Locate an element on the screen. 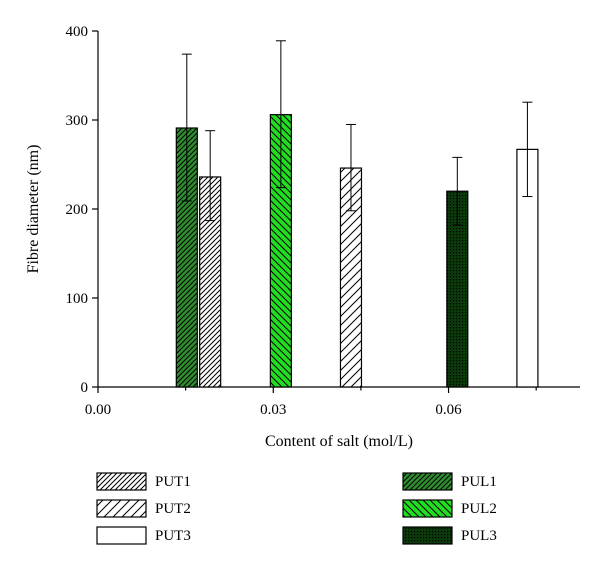 This screenshot has width=600, height=570. y-tick-label: 100 is located at coordinates (77, 299).